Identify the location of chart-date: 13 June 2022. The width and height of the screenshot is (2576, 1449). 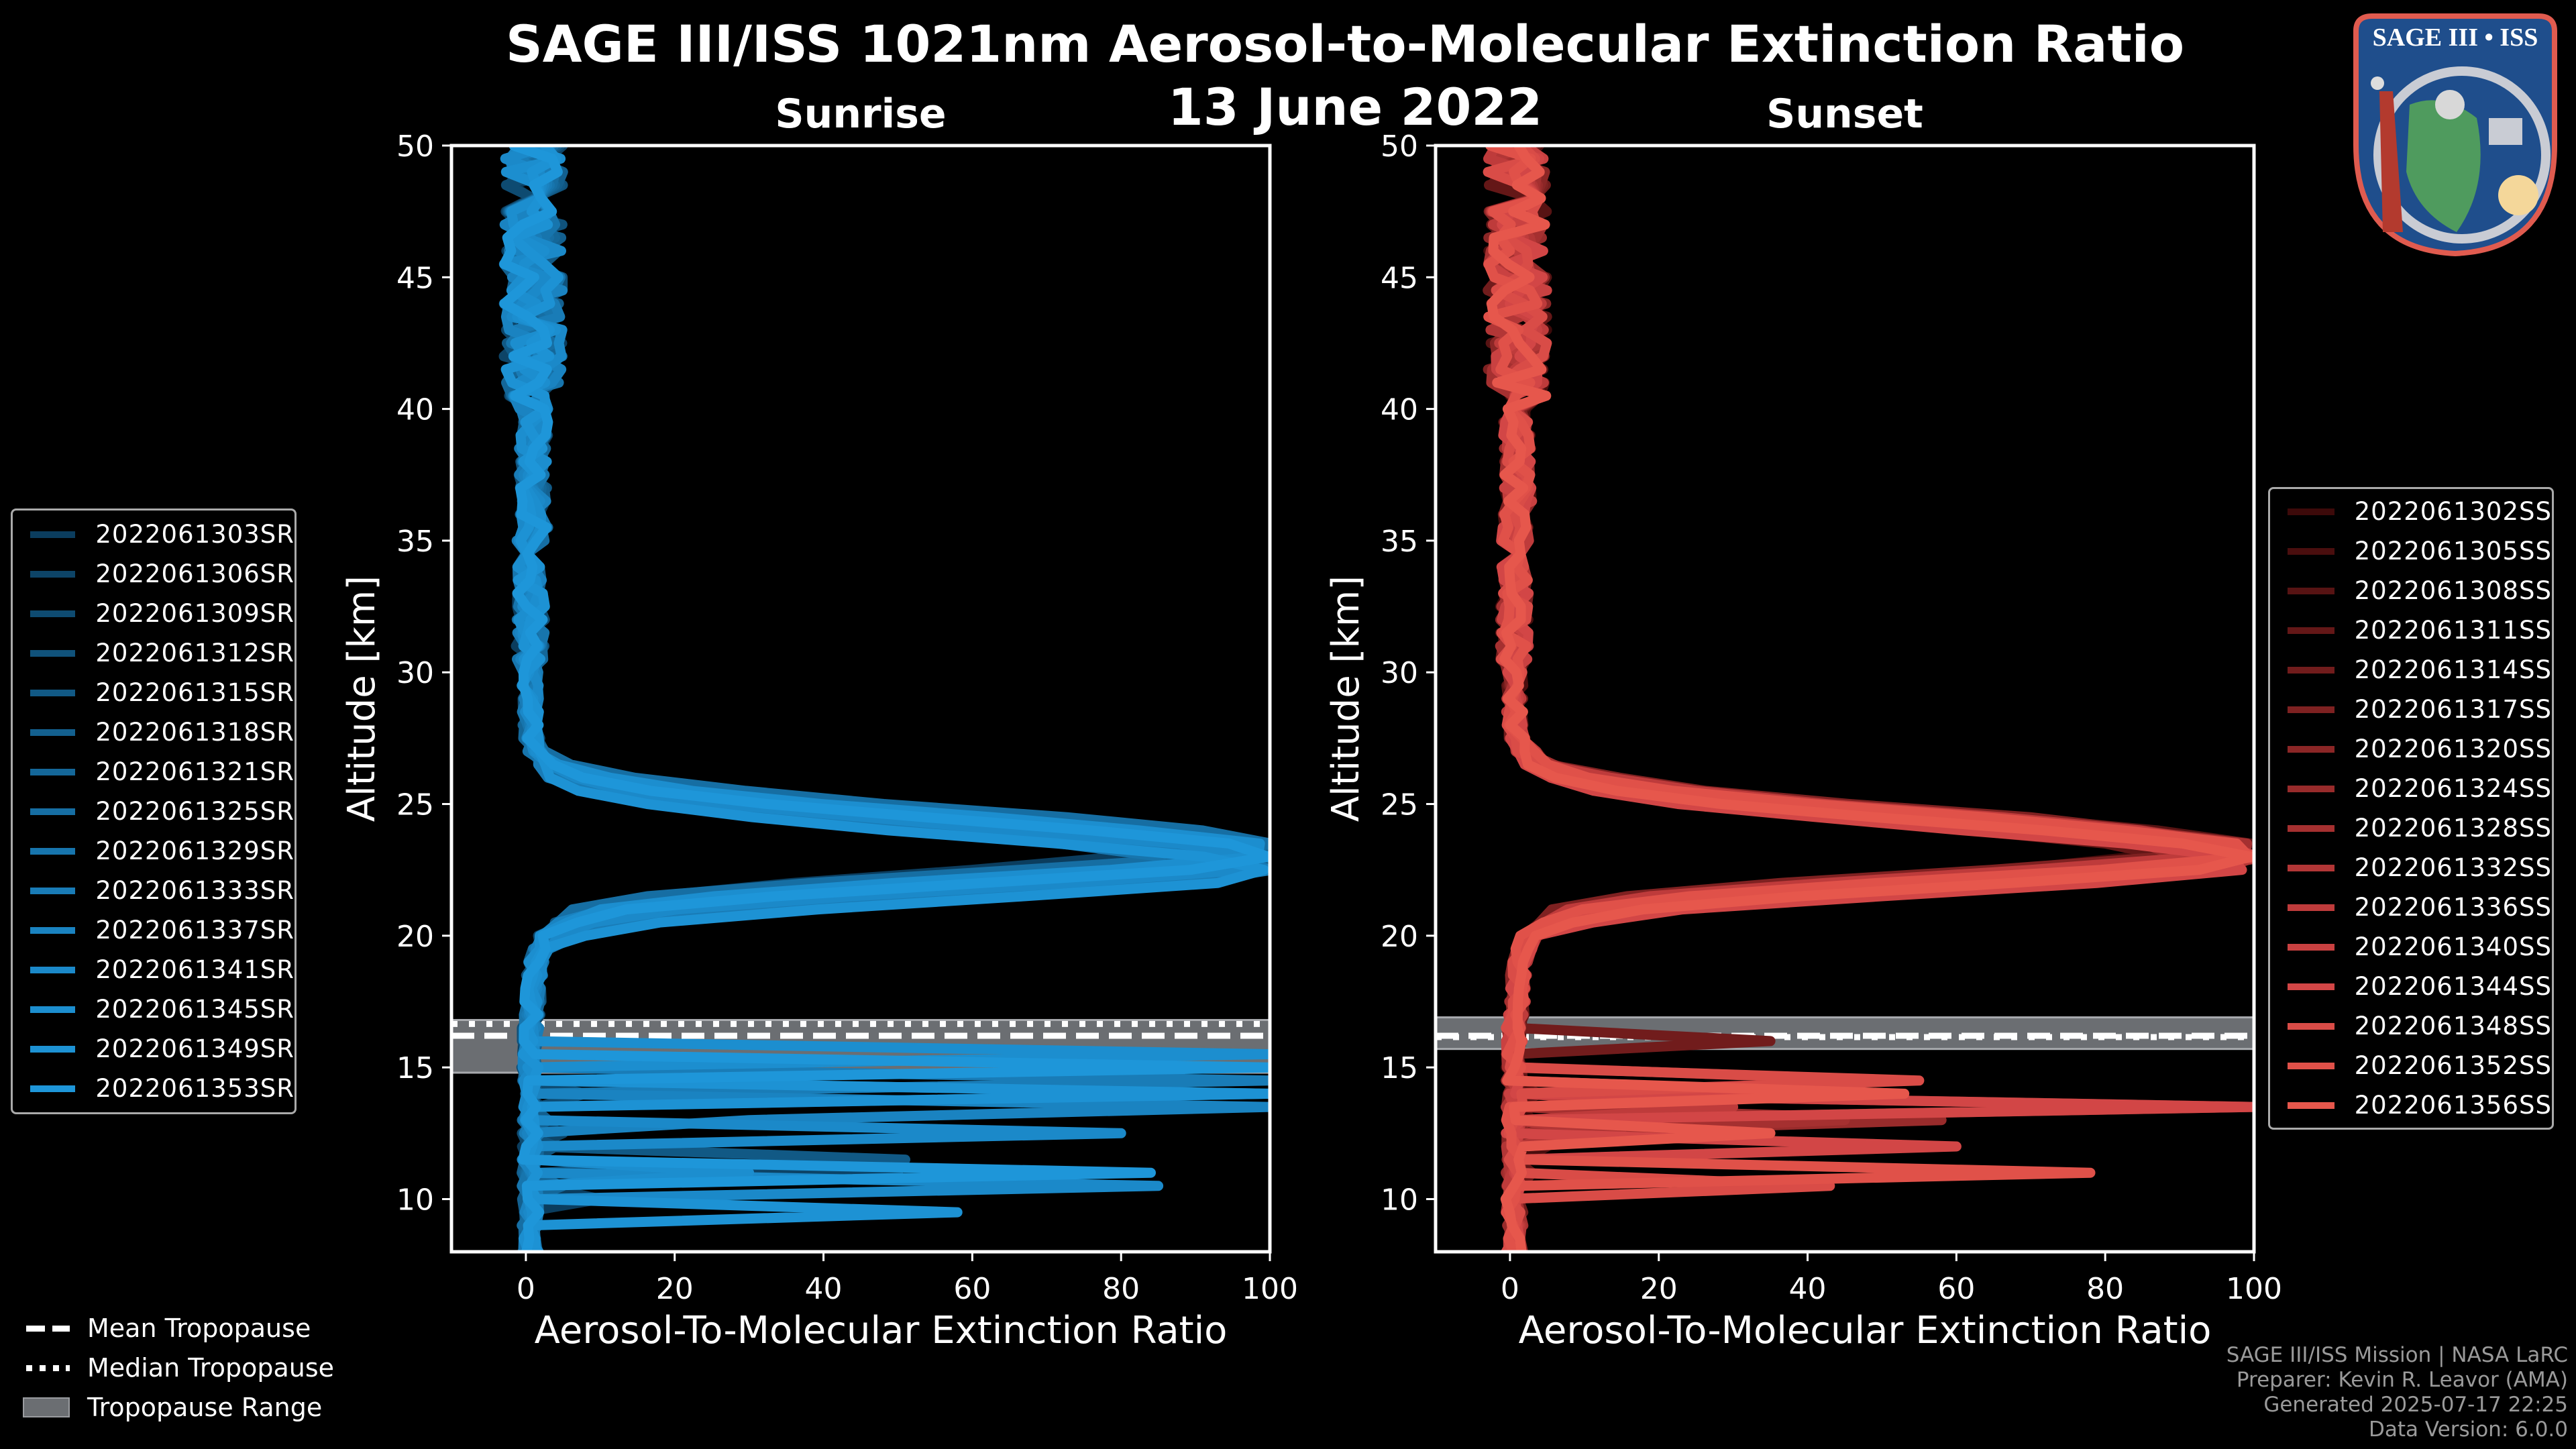
(1355, 107).